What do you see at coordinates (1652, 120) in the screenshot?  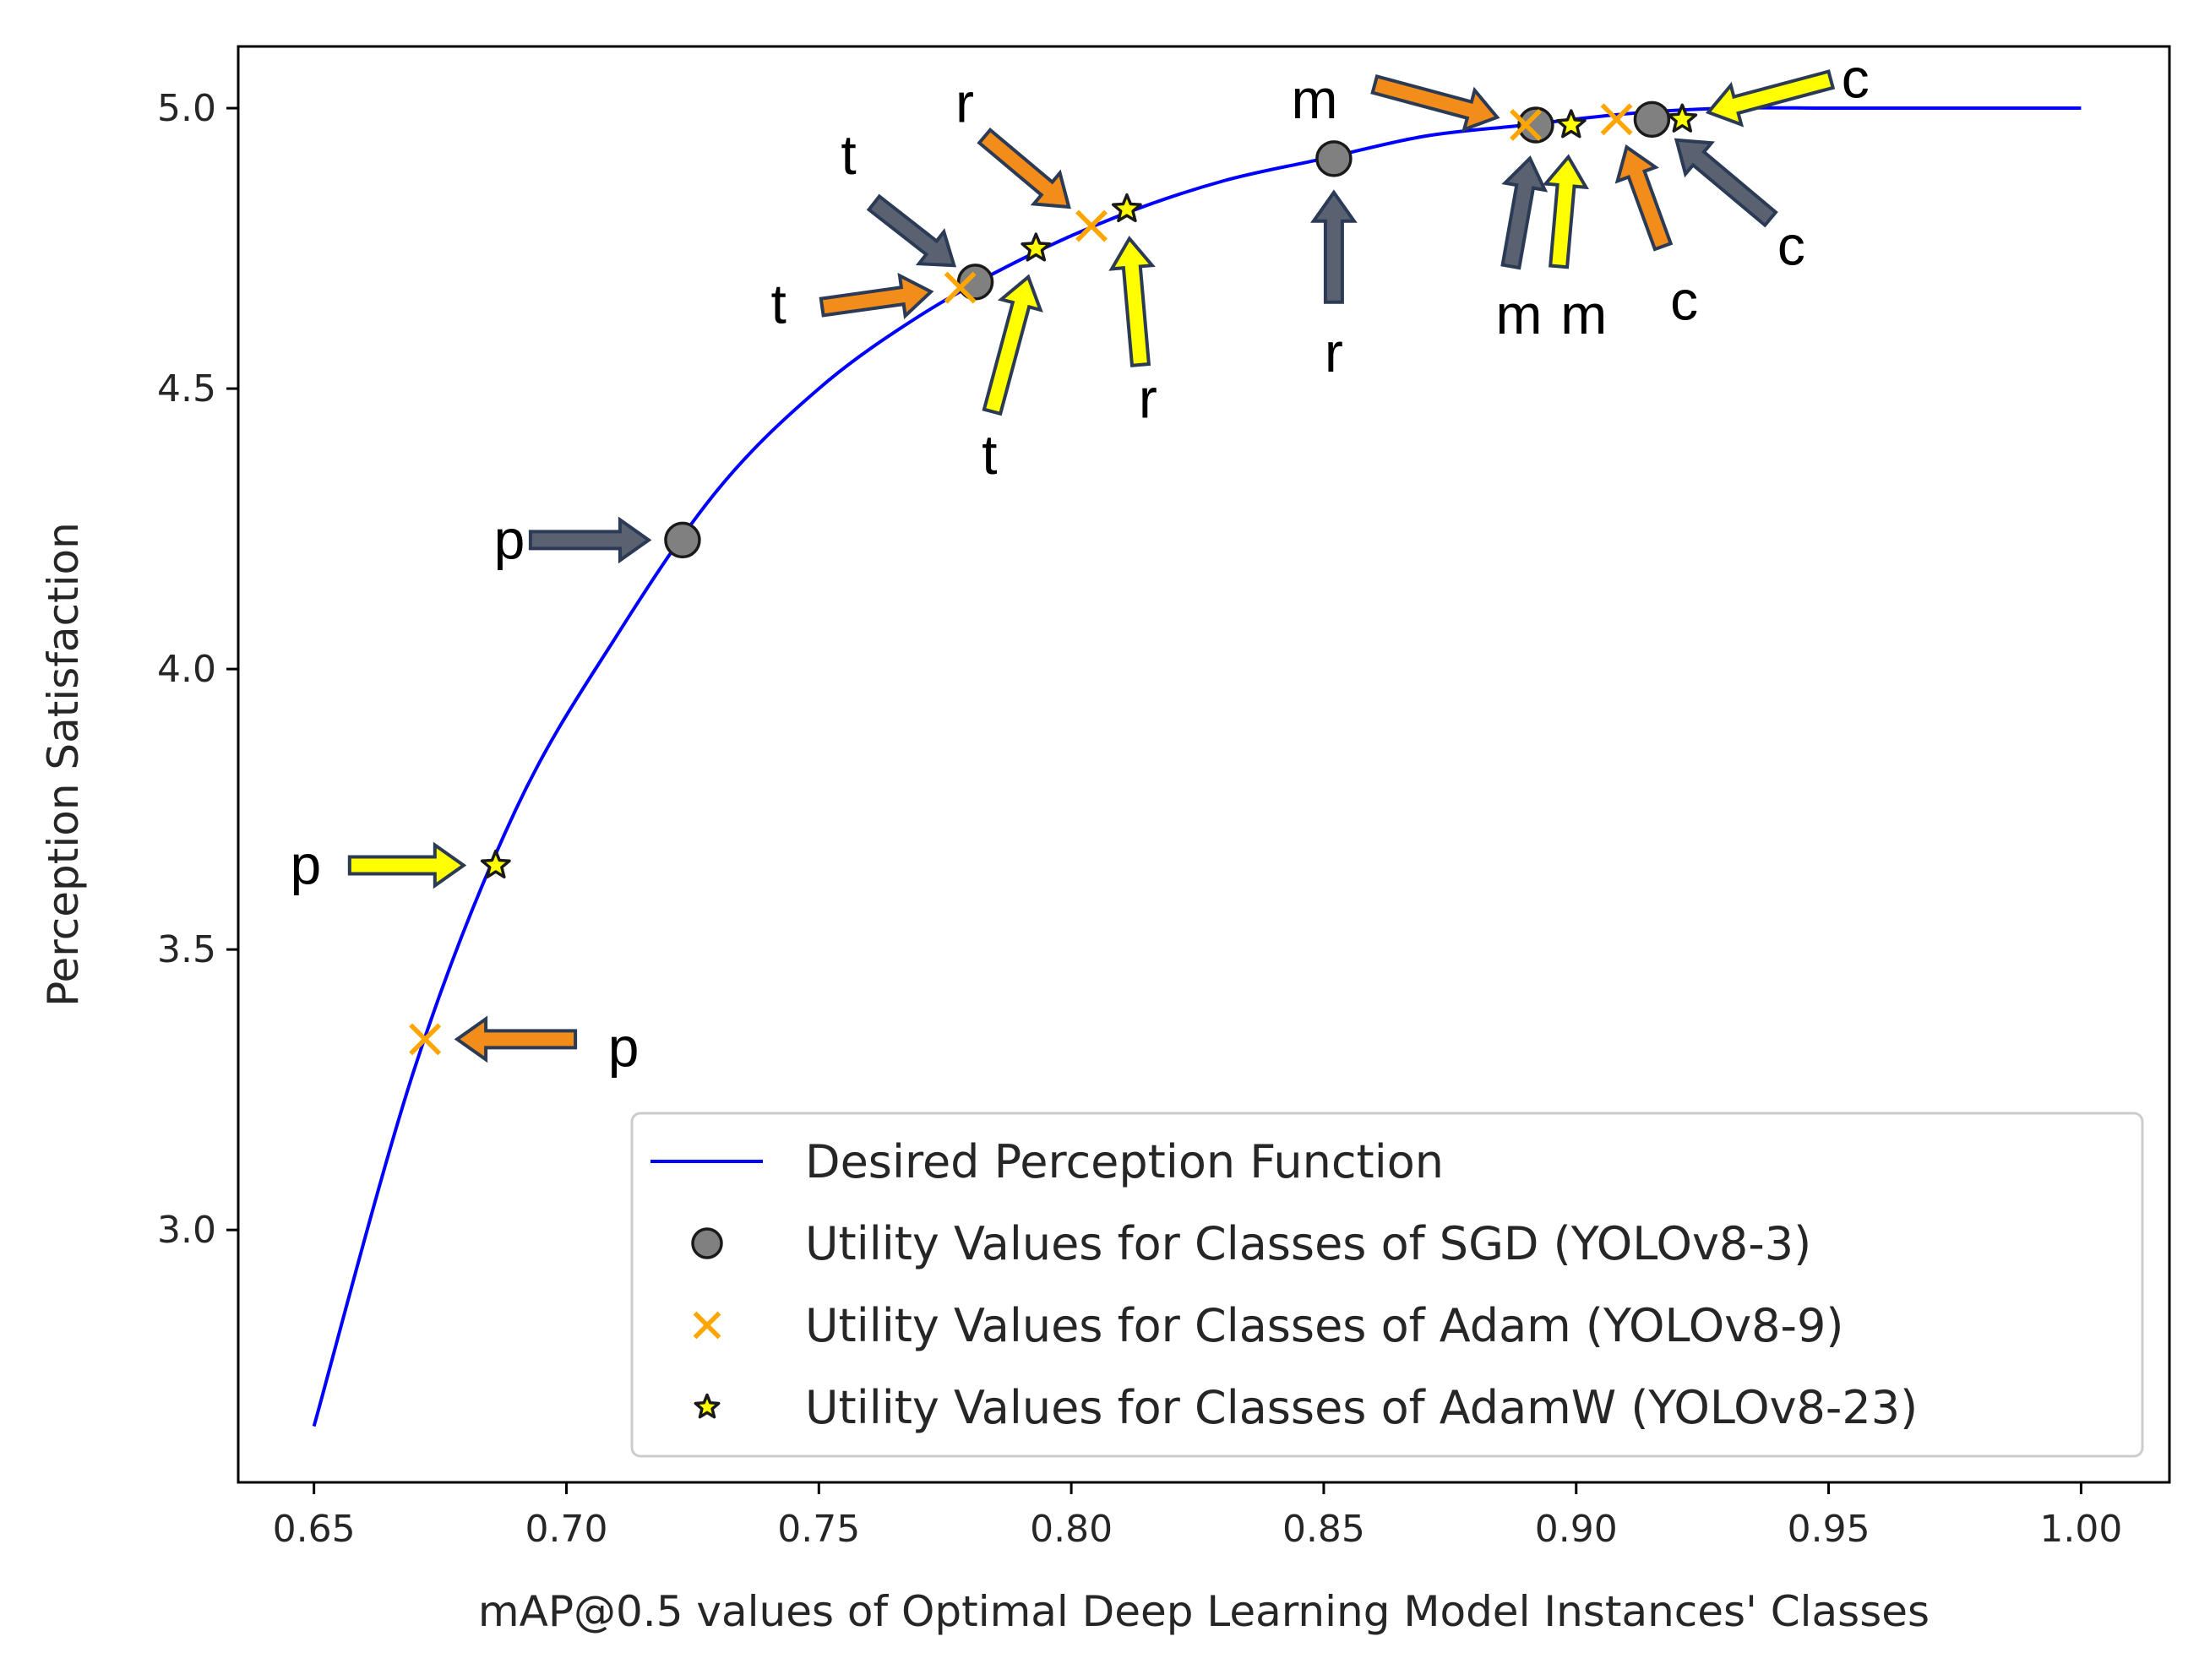 I see `point-circle-c` at bounding box center [1652, 120].